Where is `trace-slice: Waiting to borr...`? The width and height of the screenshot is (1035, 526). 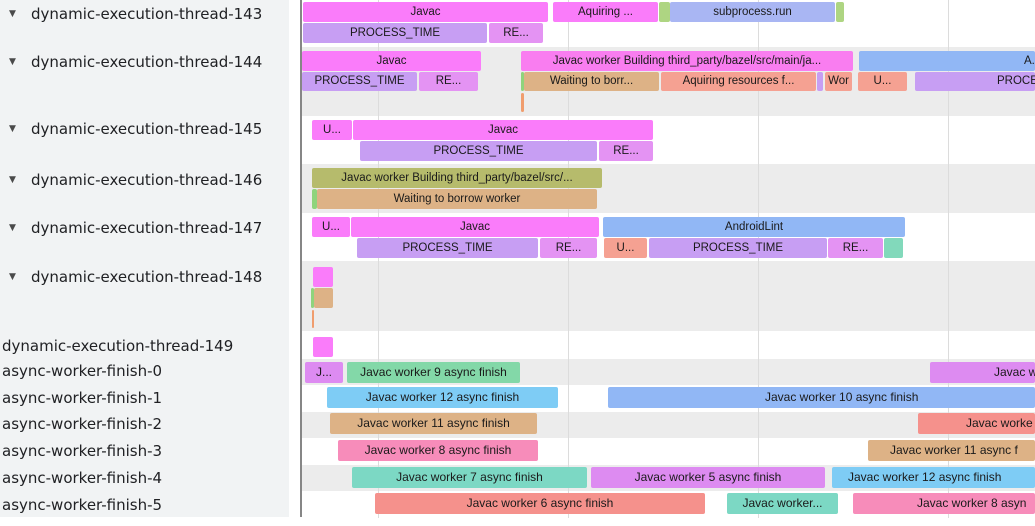 trace-slice: Waiting to borr... is located at coordinates (591, 81).